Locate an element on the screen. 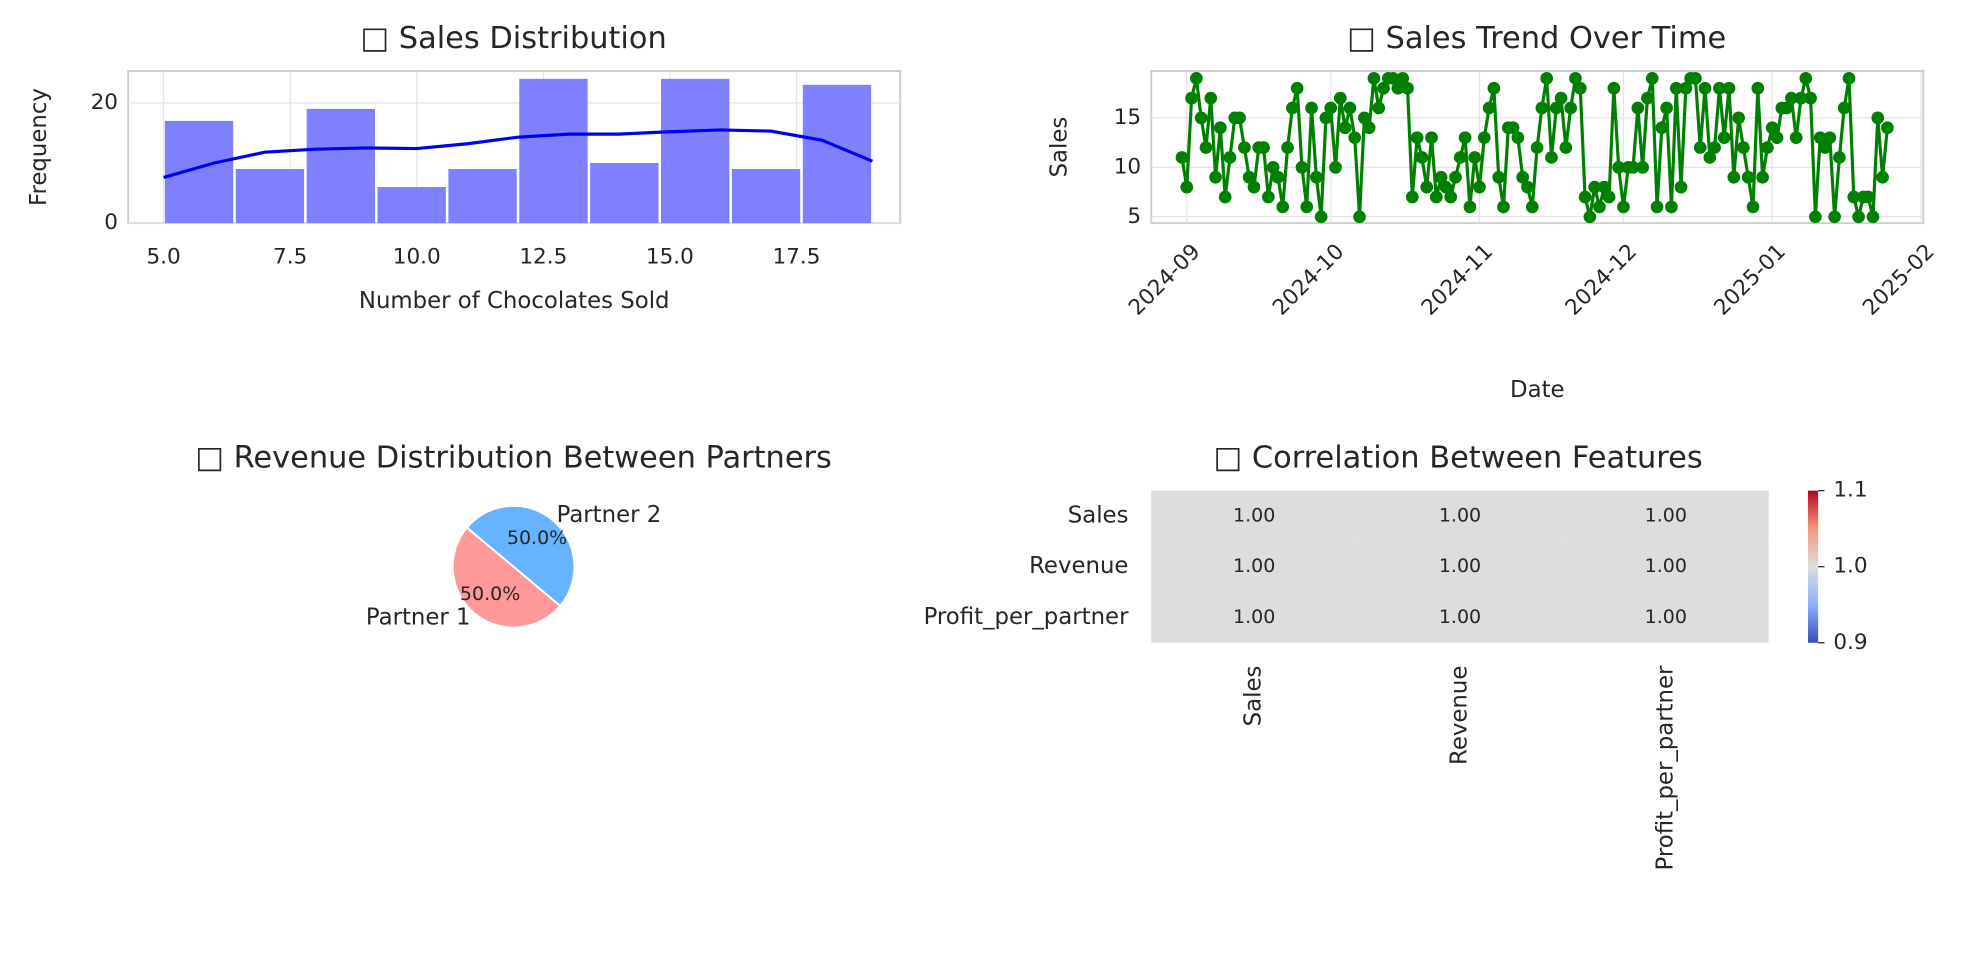  x-tick-label: Profit_per_partner is located at coordinates (1665, 767).